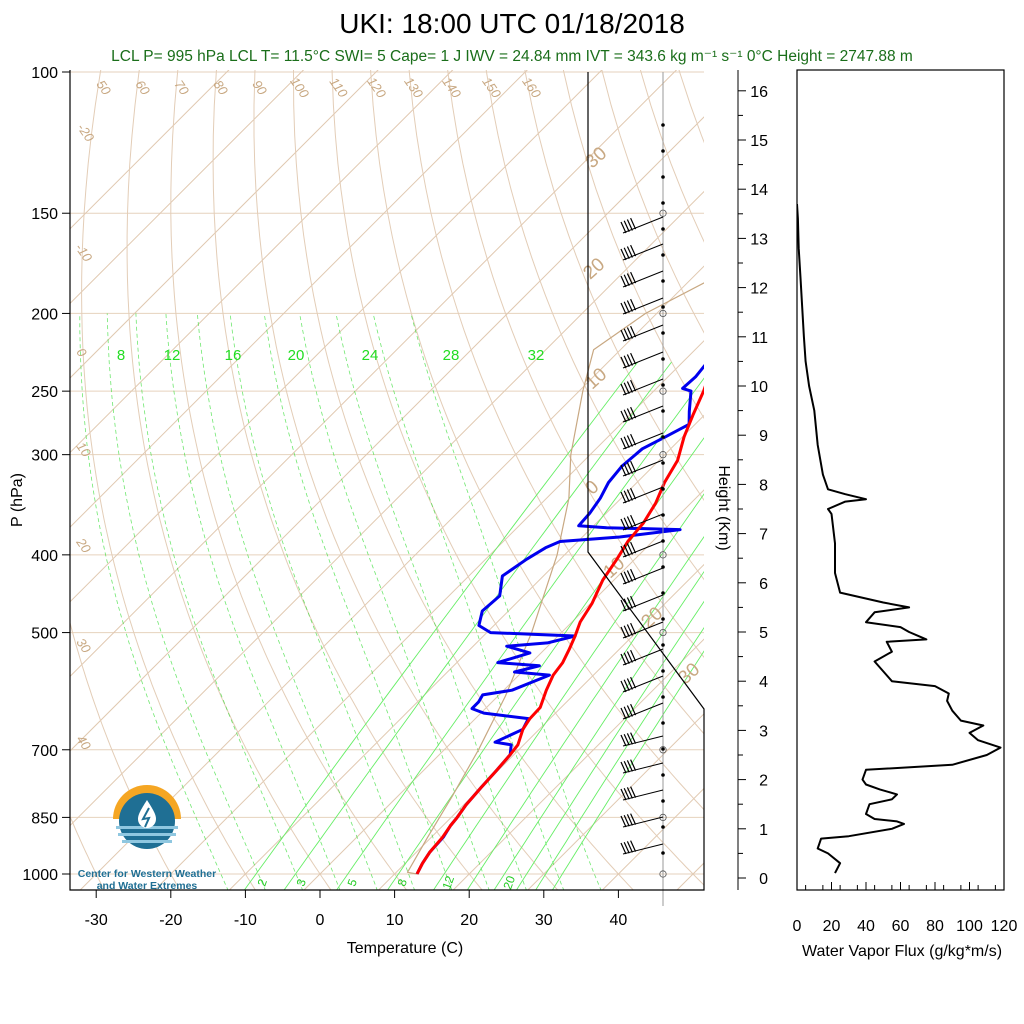  Describe the element at coordinates (181, 87) in the screenshot. I see `dry-adiabat-label: 70` at that location.